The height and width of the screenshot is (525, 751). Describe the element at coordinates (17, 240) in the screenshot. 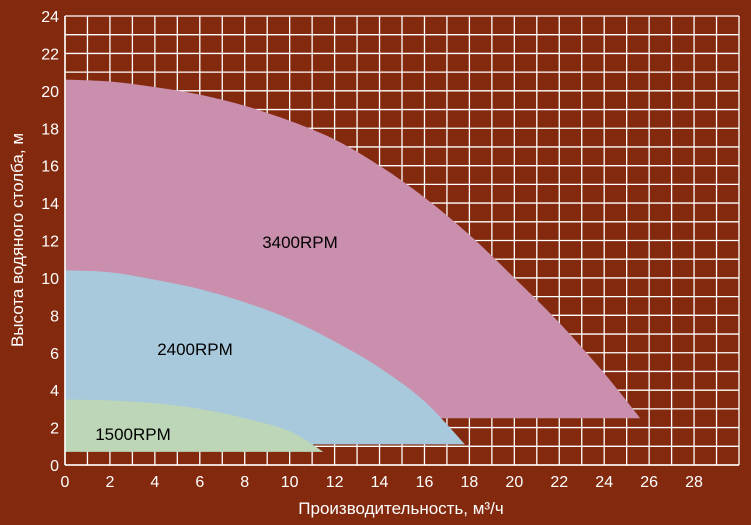

I see `y-axis-title: Высота водяного столба, м` at that location.